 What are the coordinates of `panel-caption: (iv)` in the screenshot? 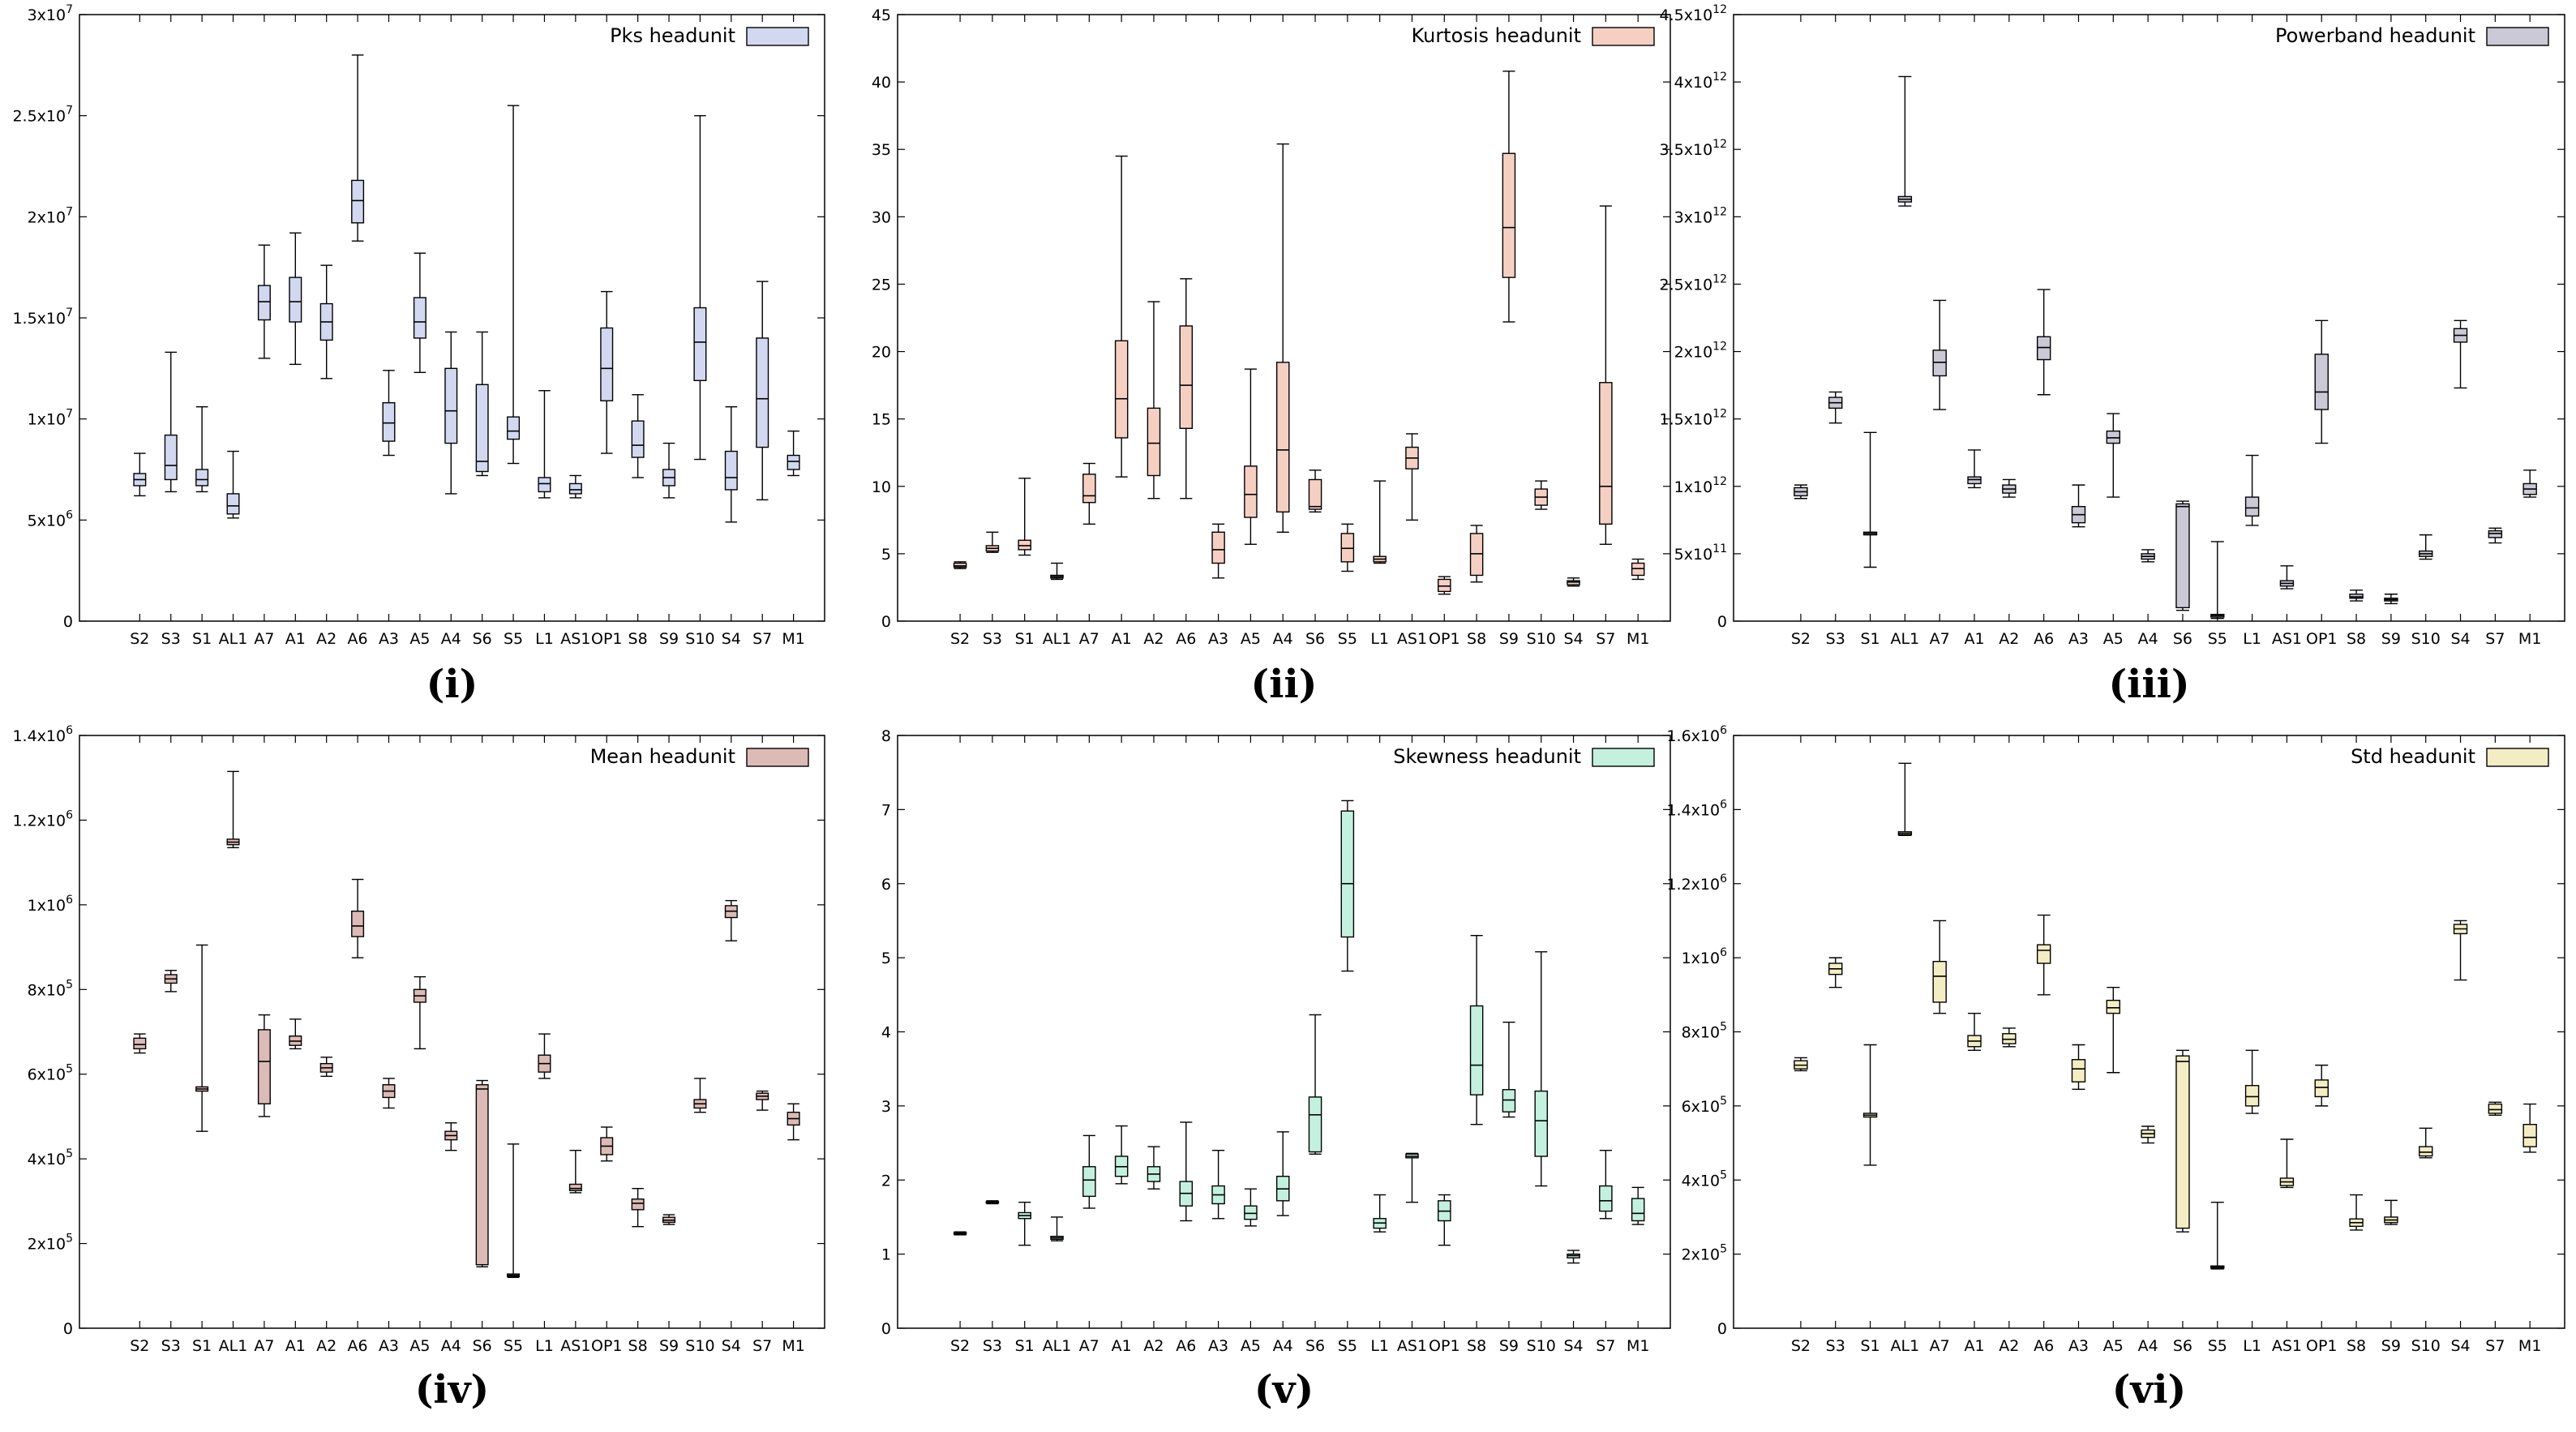 It's located at (452, 1390).